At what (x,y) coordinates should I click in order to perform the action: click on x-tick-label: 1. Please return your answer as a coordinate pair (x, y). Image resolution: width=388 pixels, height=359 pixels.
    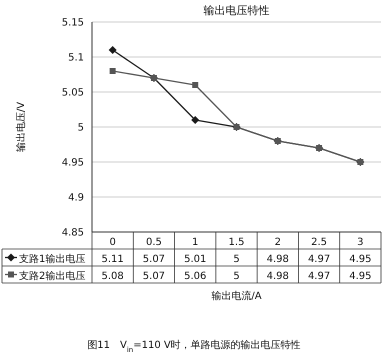
    Looking at the image, I should click on (195, 242).